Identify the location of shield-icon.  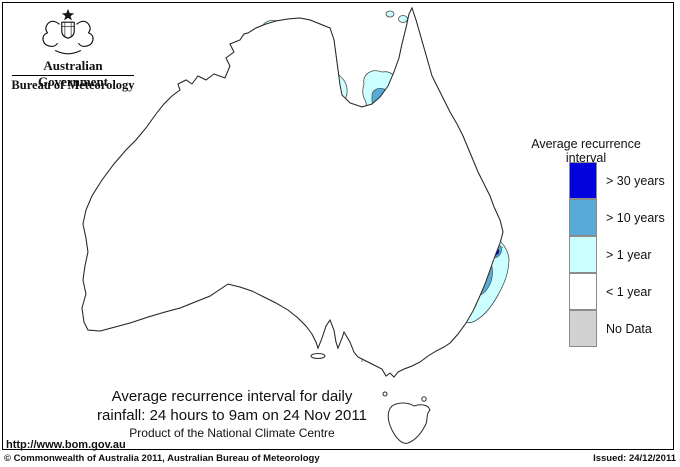
(68, 30).